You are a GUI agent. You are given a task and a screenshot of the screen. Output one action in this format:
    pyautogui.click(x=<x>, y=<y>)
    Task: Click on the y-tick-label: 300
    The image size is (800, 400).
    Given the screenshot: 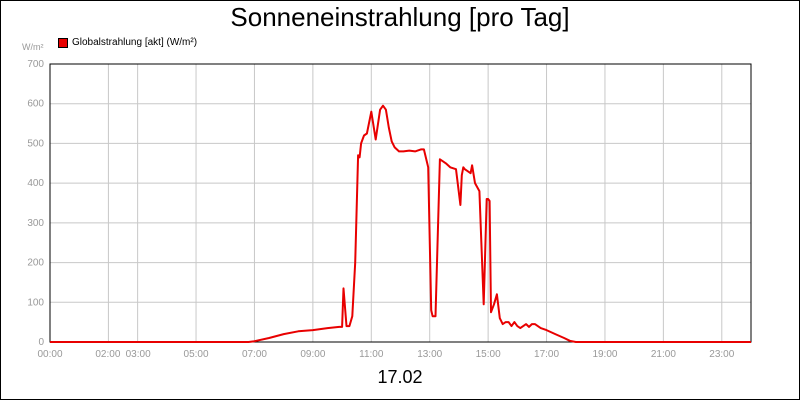 What is the action you would take?
    pyautogui.click(x=35, y=223)
    